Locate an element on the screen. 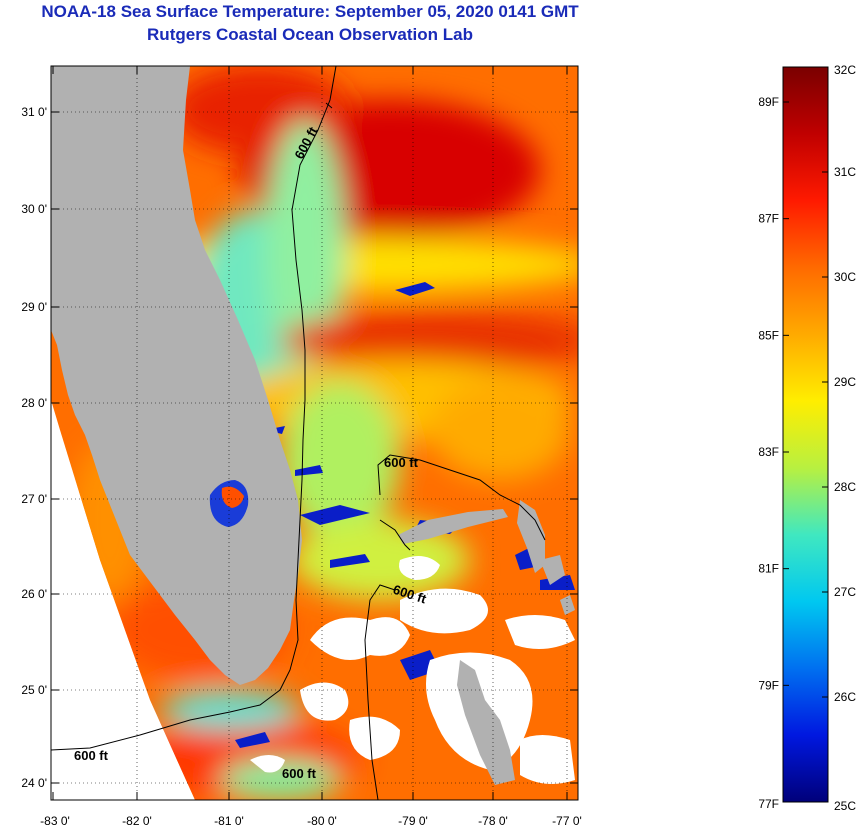 The height and width of the screenshot is (832, 865). contour-label-2: 600 ft is located at coordinates (401, 462).